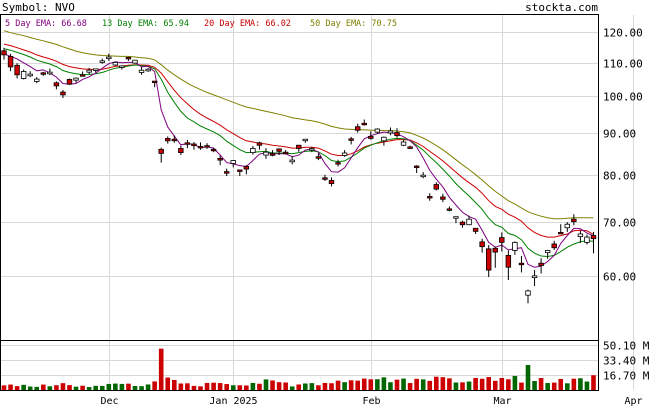  I want to click on price-tick-label: 110.00, so click(623, 64).